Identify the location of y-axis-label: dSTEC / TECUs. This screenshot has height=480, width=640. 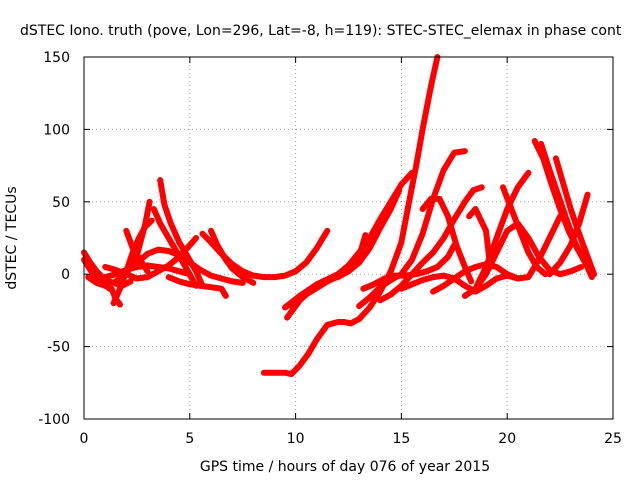
(12, 237).